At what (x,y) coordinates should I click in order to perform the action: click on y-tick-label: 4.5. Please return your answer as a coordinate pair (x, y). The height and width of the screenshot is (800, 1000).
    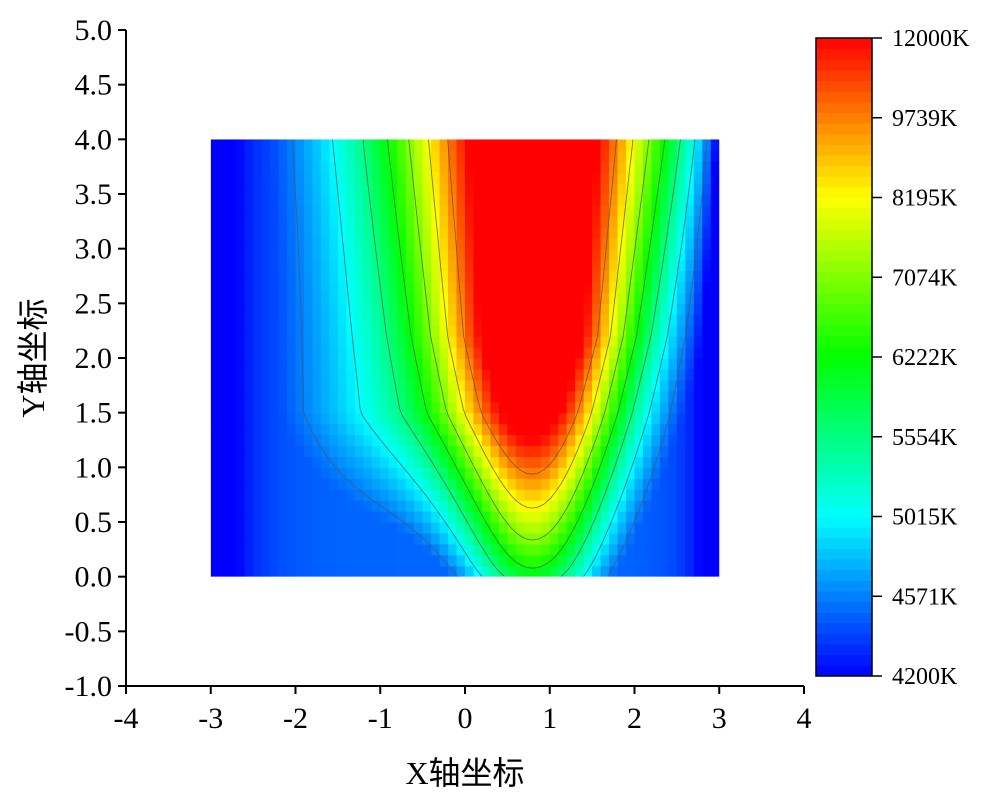
    Looking at the image, I should click on (94, 85).